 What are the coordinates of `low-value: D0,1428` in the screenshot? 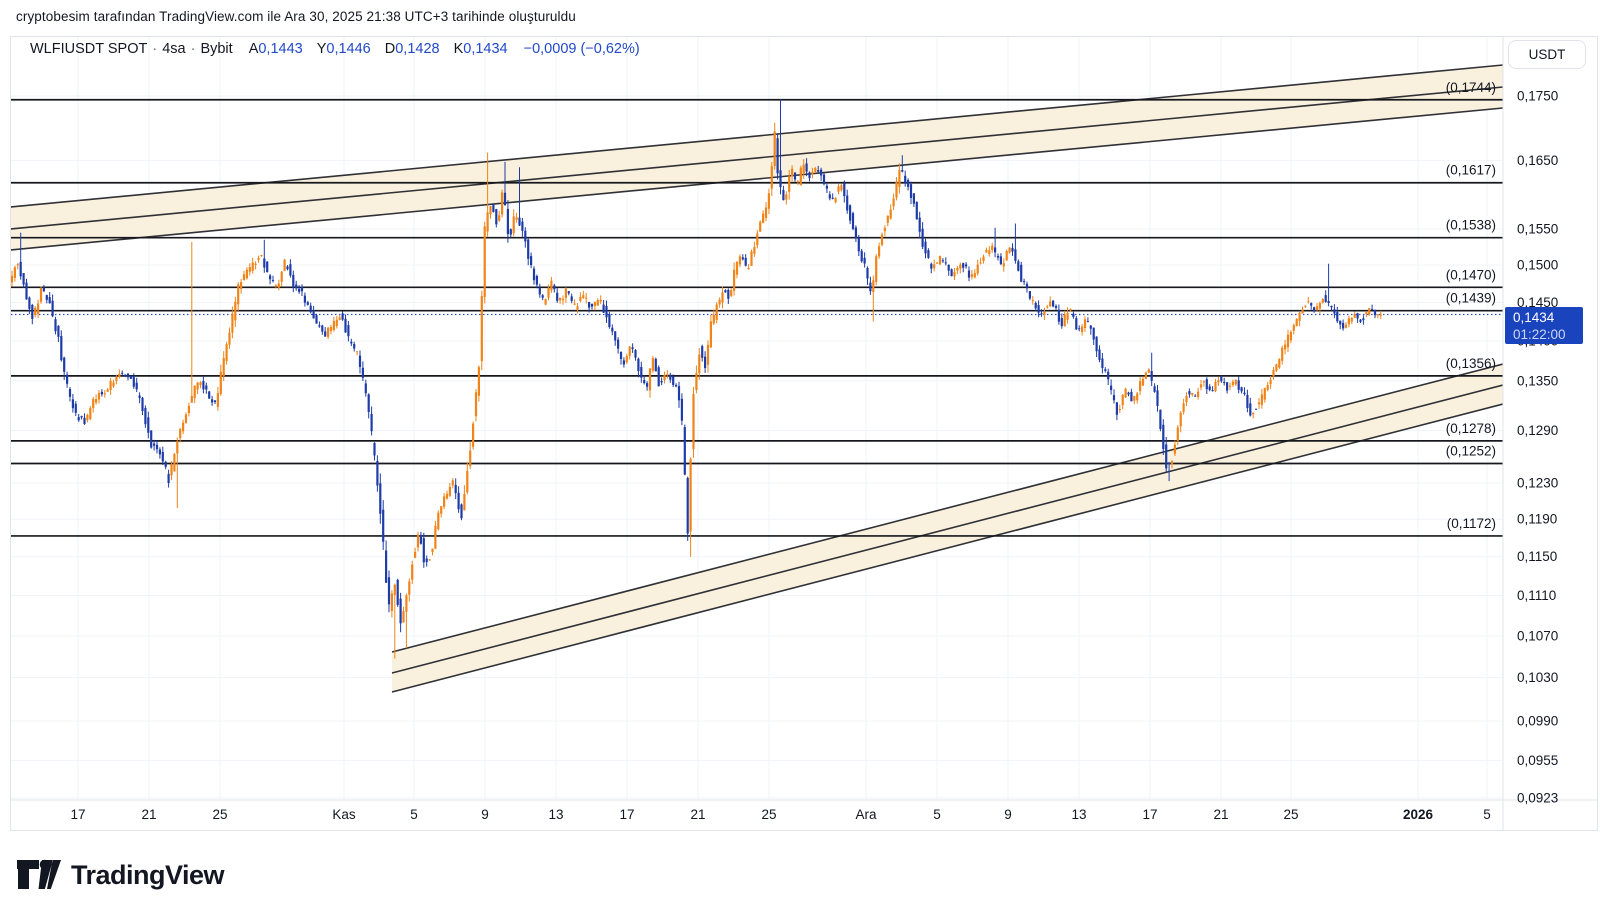 It's located at (412, 49).